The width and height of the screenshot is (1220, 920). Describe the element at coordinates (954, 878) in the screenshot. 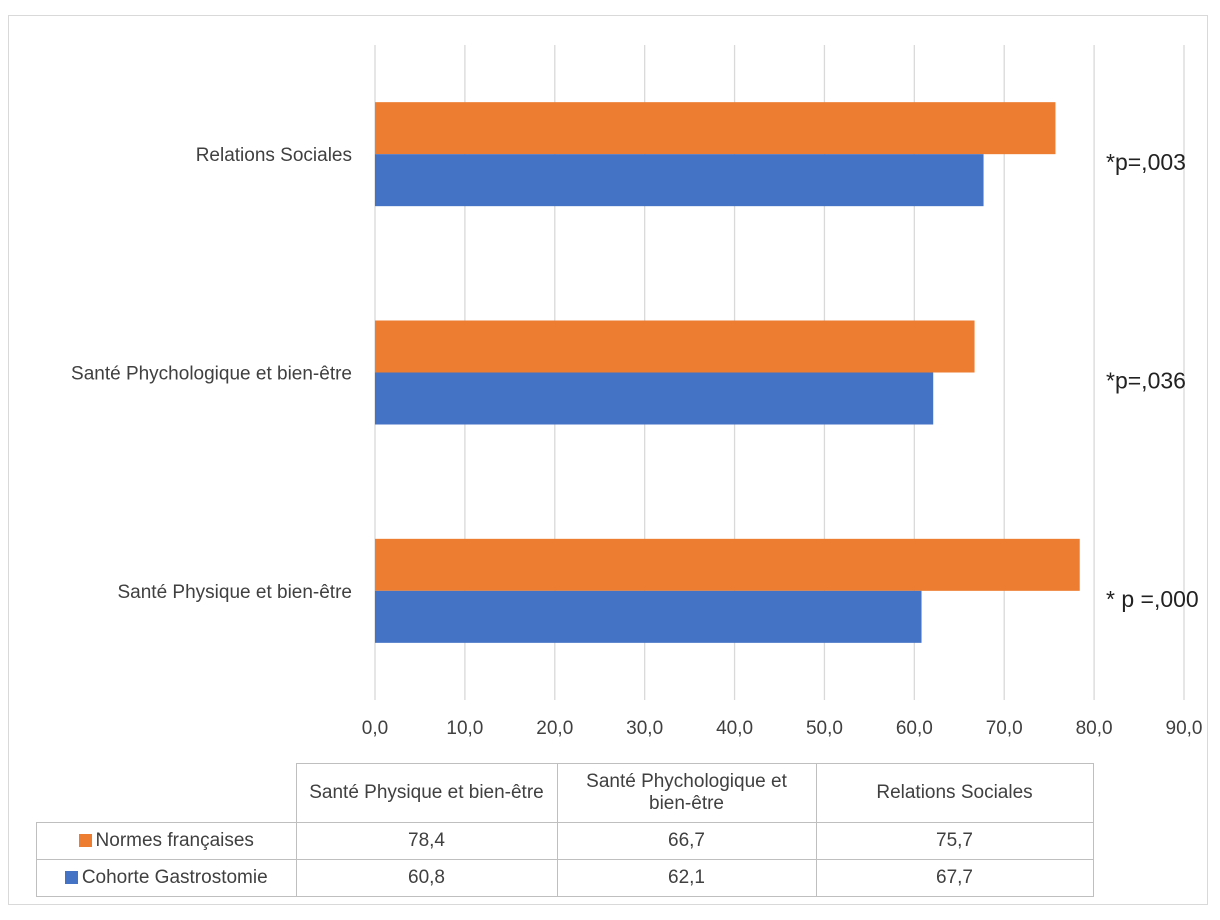

I see `table-cell: 67,7` at that location.